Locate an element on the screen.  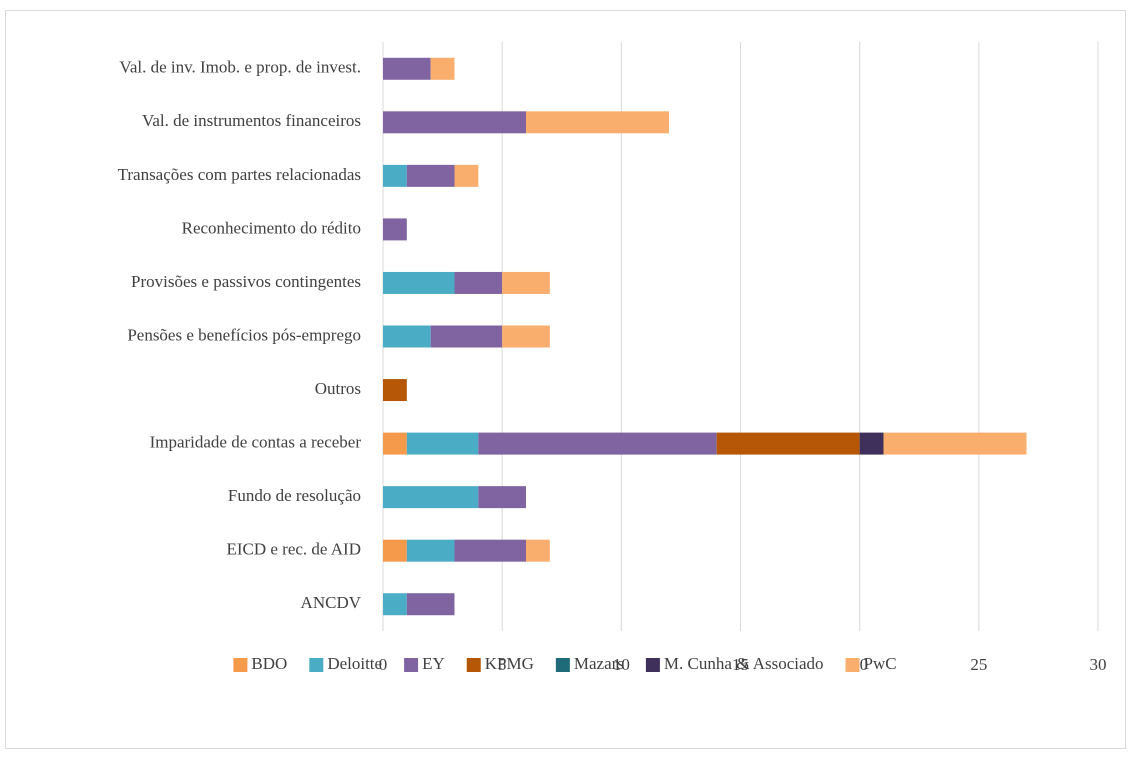
x-tick-label: 10 is located at coordinates (621, 664).